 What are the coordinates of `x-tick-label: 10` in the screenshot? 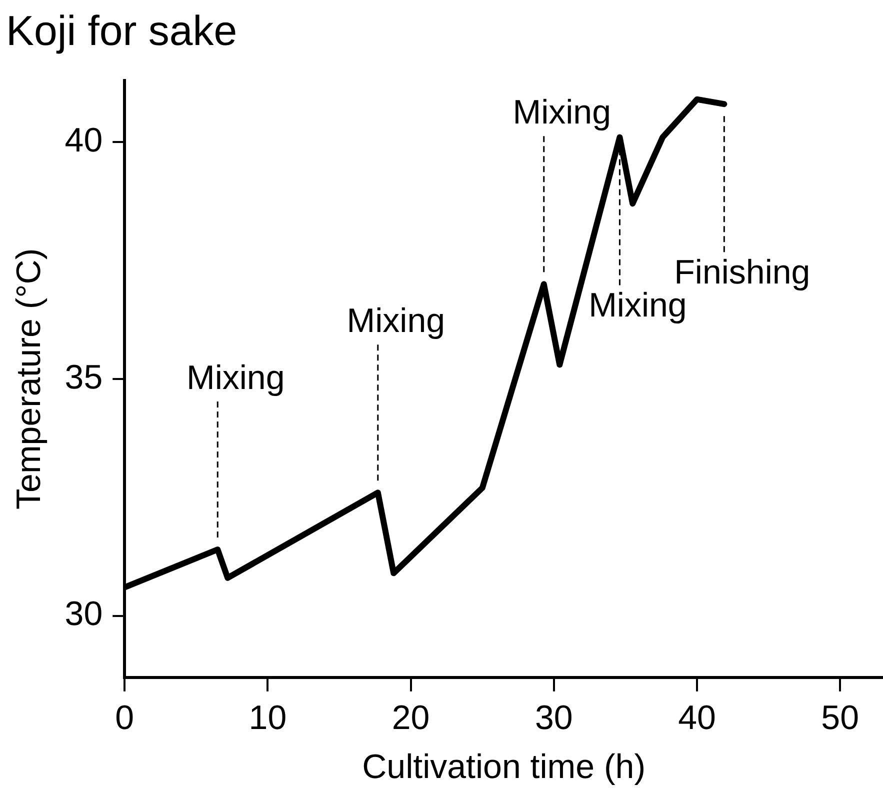 It's located at (267, 718).